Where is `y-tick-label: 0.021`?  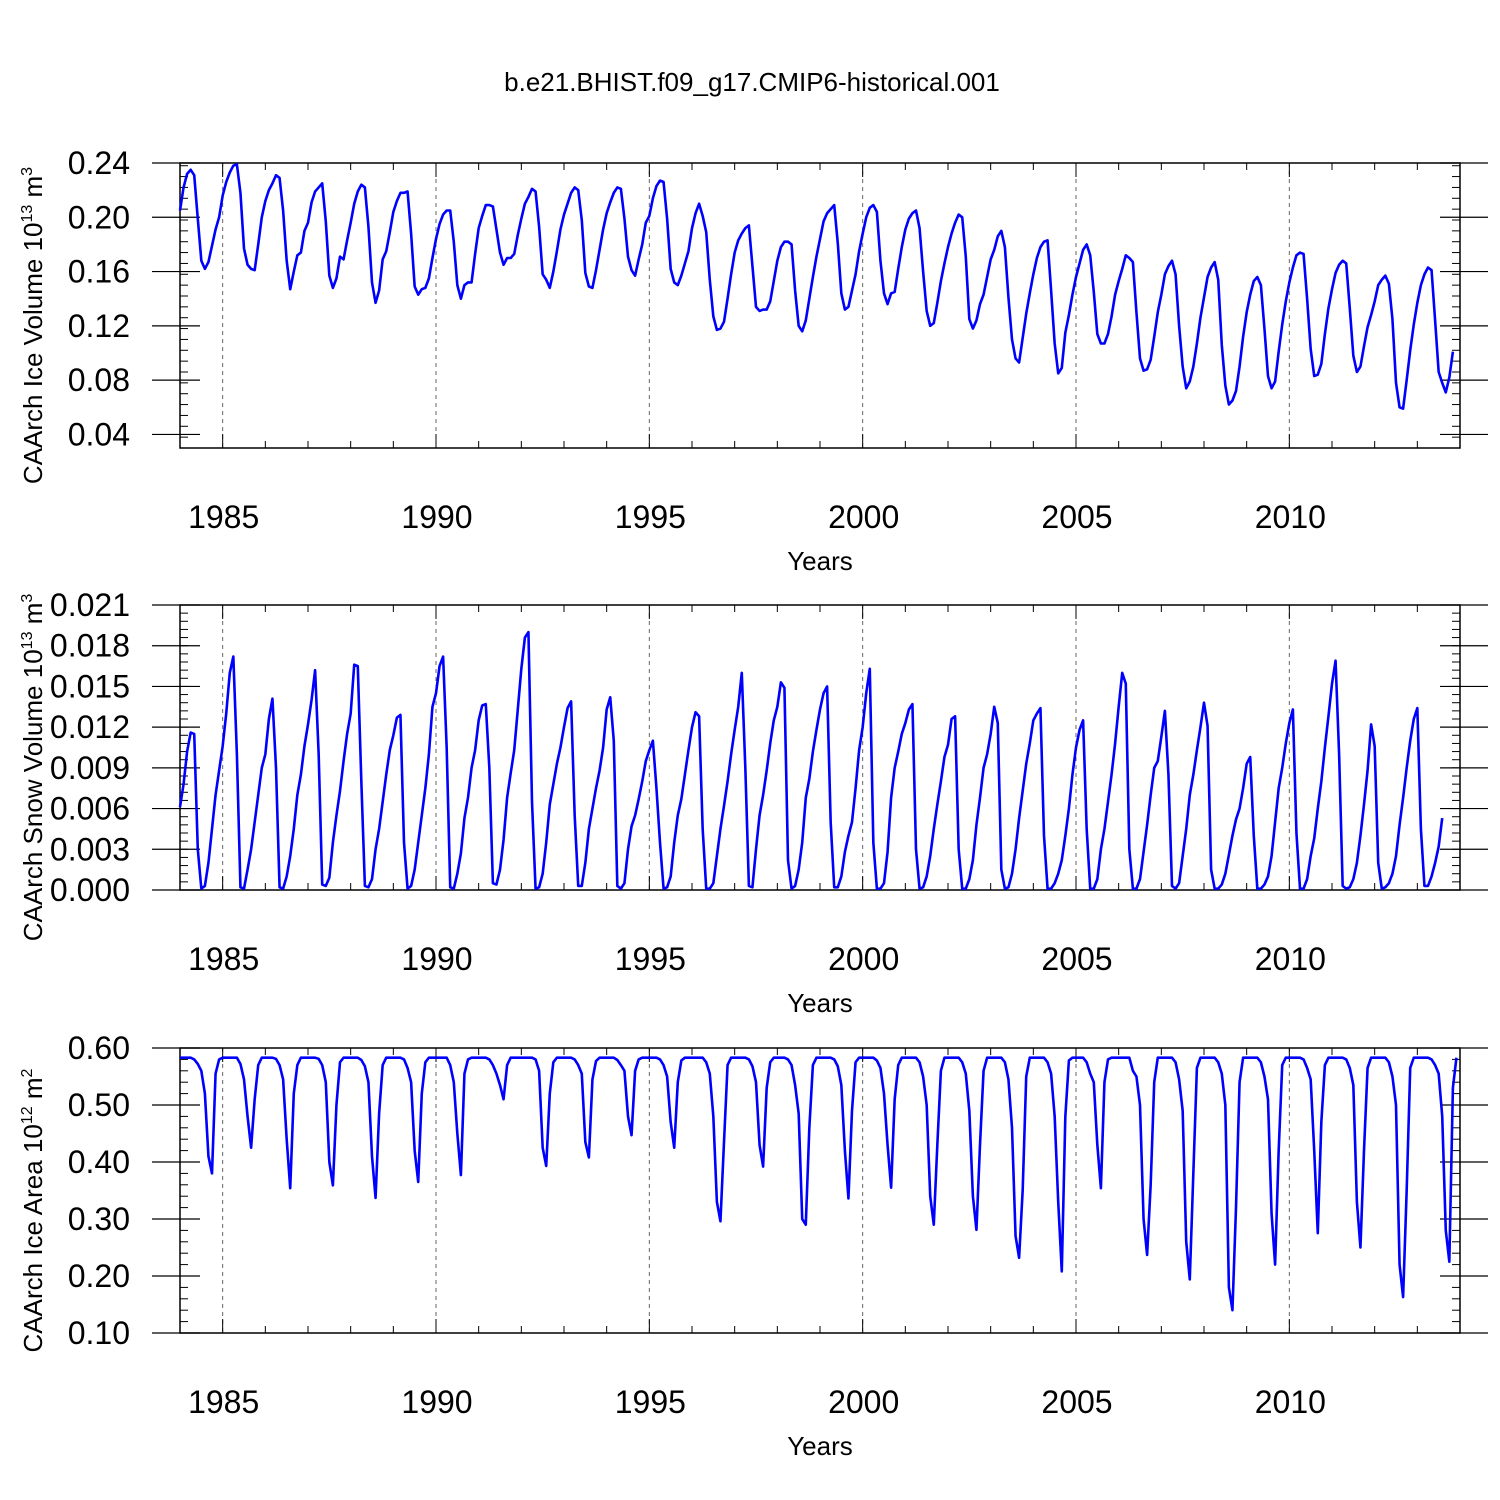 y-tick-label: 0.021 is located at coordinates (90, 605).